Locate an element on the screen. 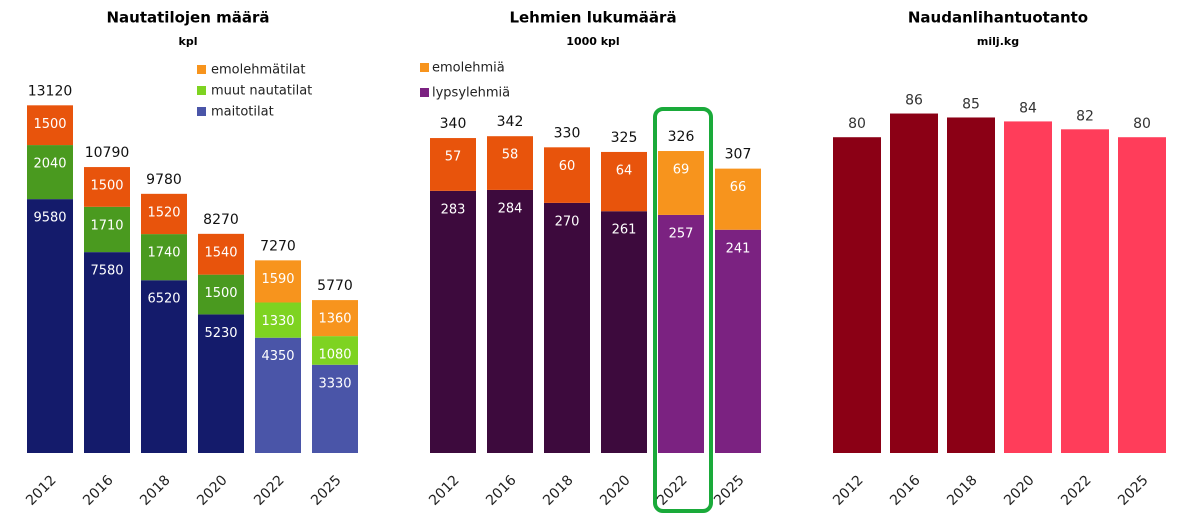 This screenshot has height=513, width=1178. chart-title: Nautatilojen määrä is located at coordinates (187, 18).